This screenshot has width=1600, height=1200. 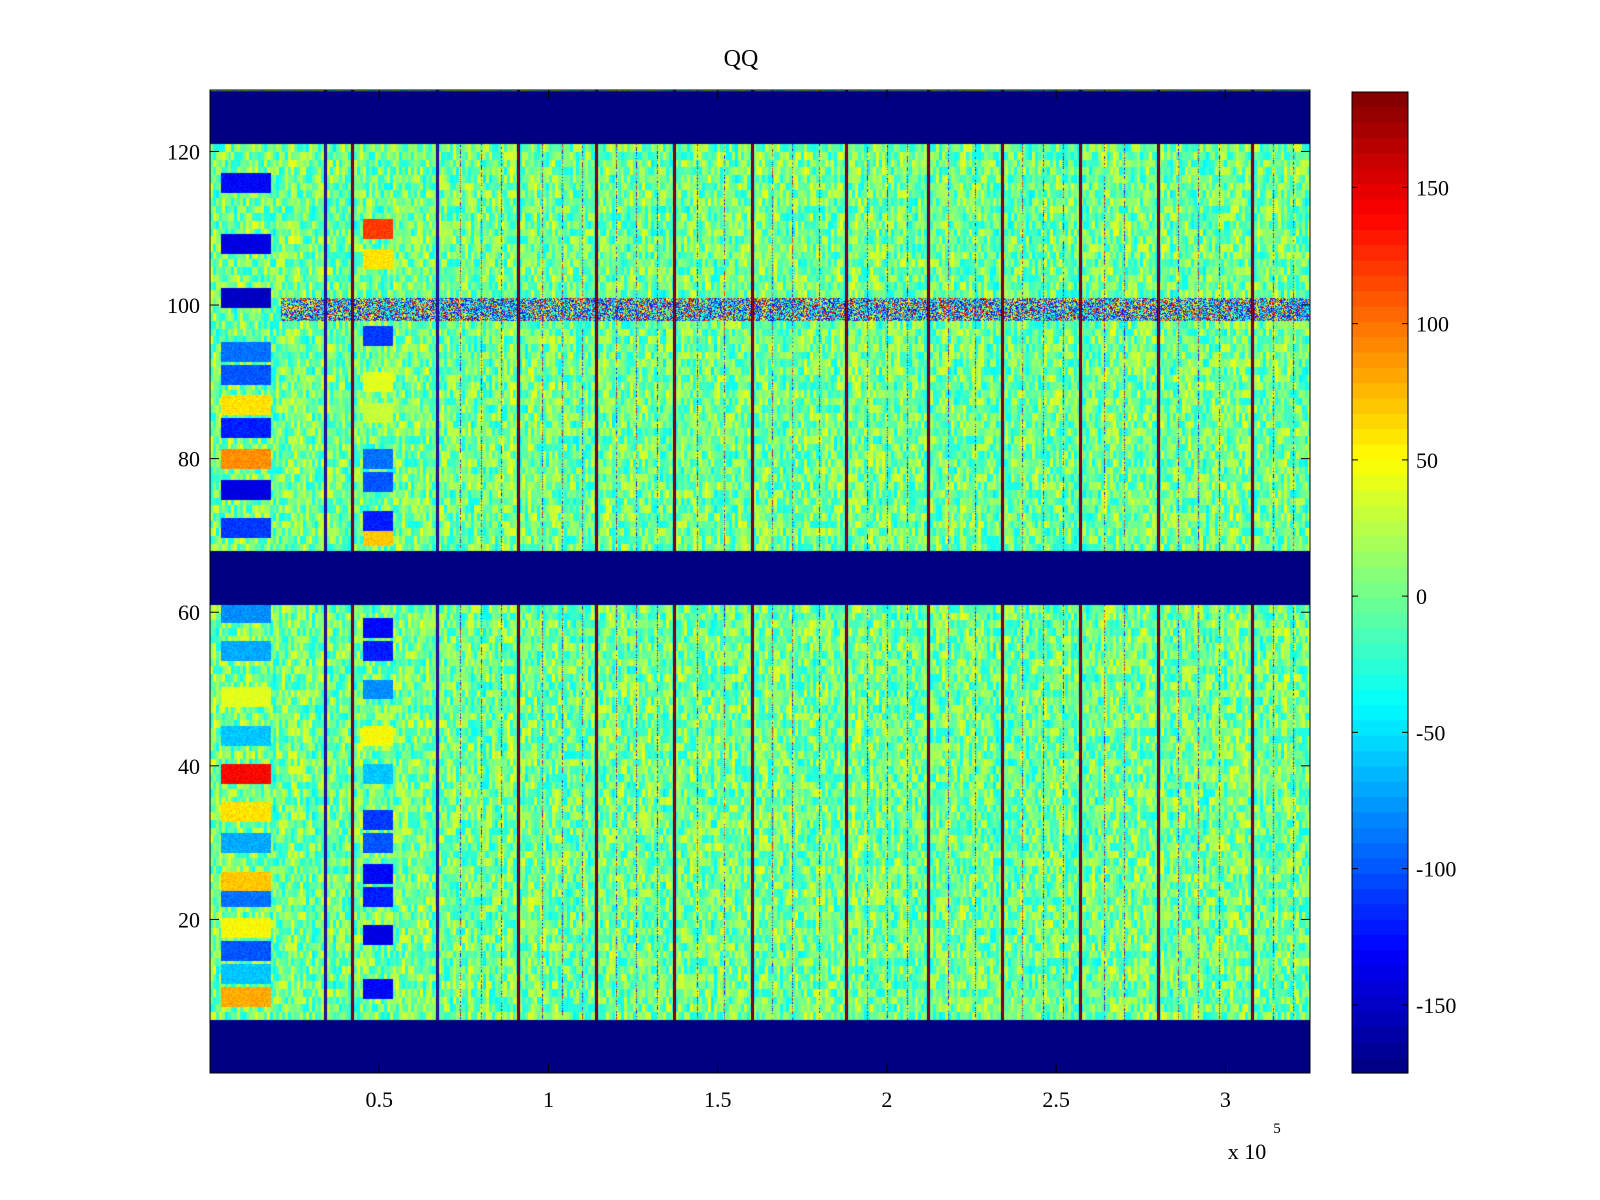 What do you see at coordinates (886, 1099) in the screenshot?
I see `x-tick-label: 2` at bounding box center [886, 1099].